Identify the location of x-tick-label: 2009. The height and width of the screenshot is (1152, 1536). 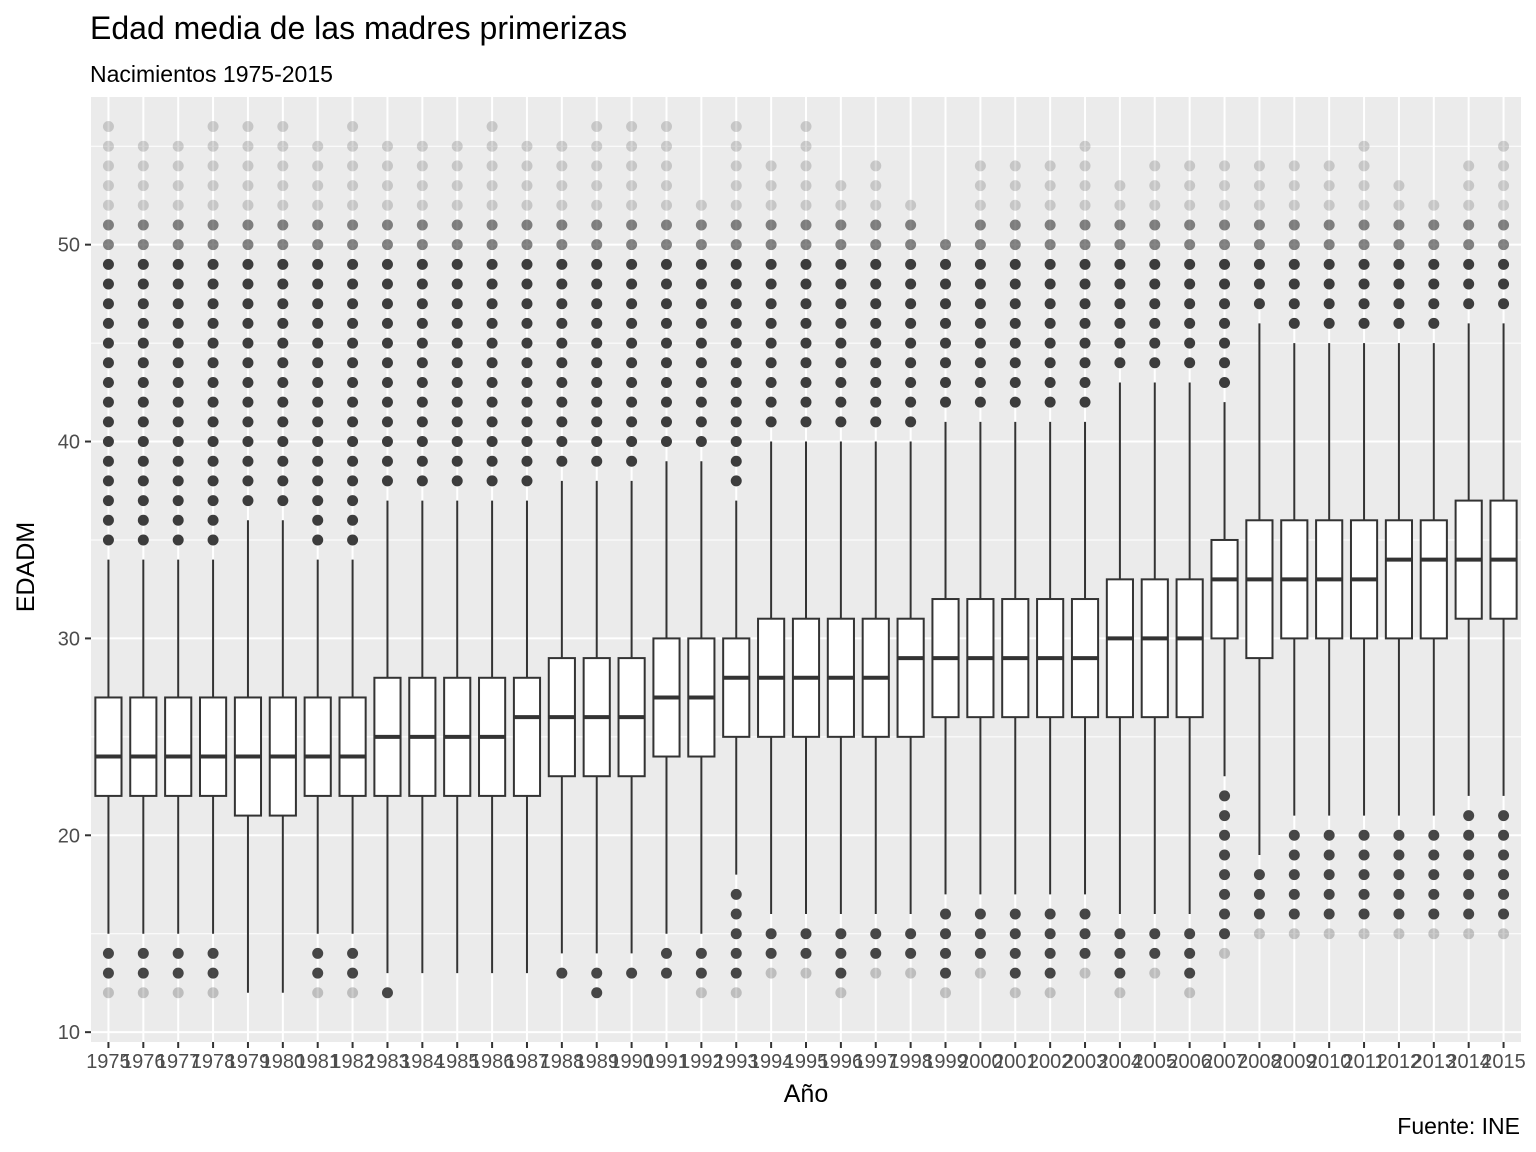
(1294, 1062).